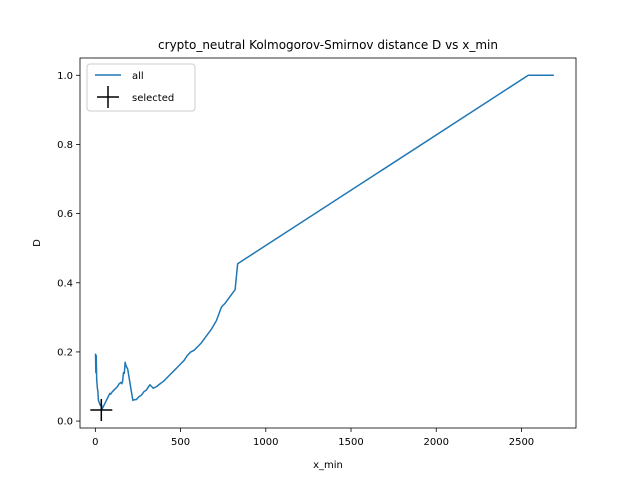  I want to click on x-tick-label: 2500, so click(521, 442).